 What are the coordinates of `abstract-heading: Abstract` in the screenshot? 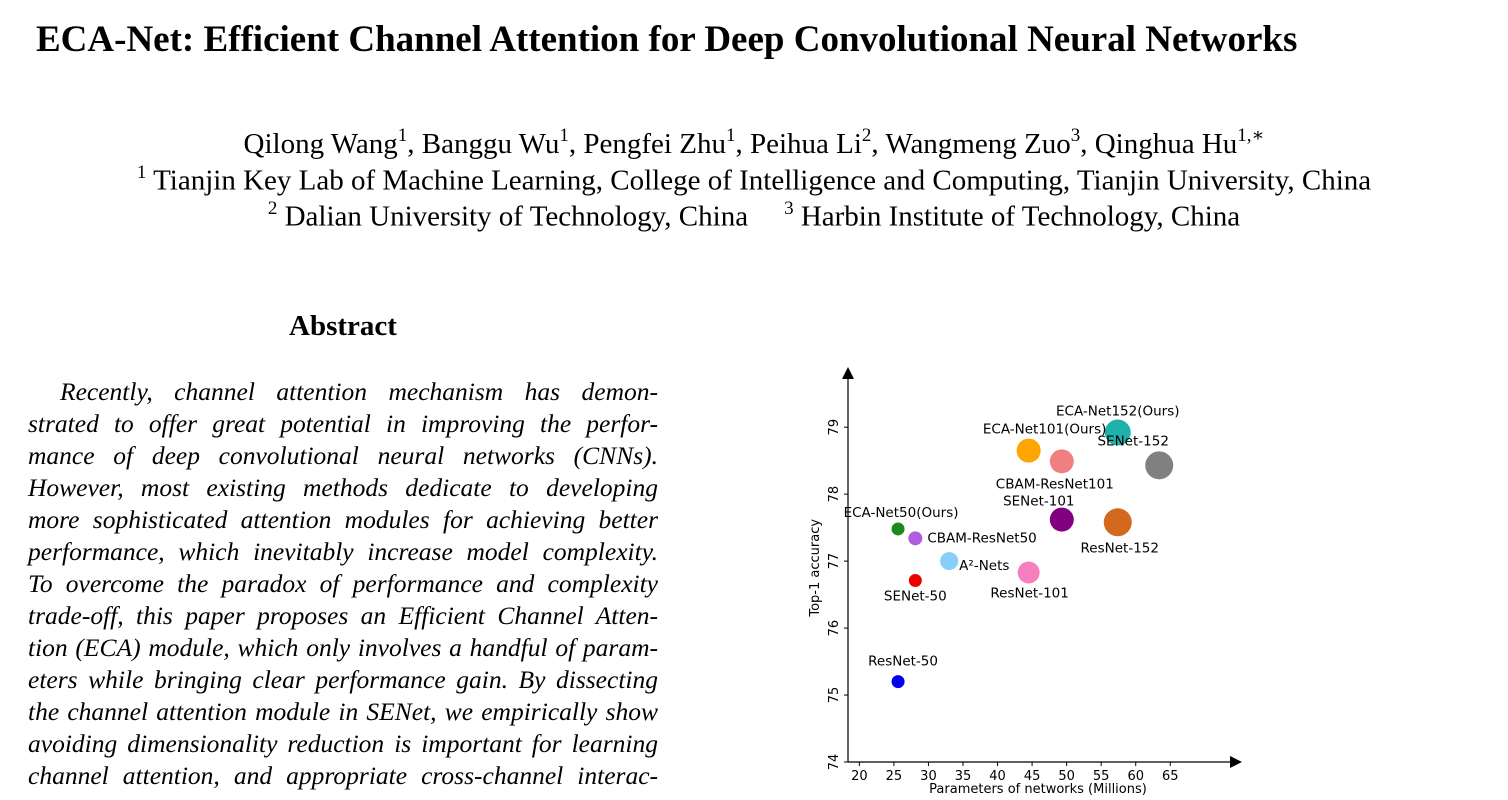 It's located at (343, 326).